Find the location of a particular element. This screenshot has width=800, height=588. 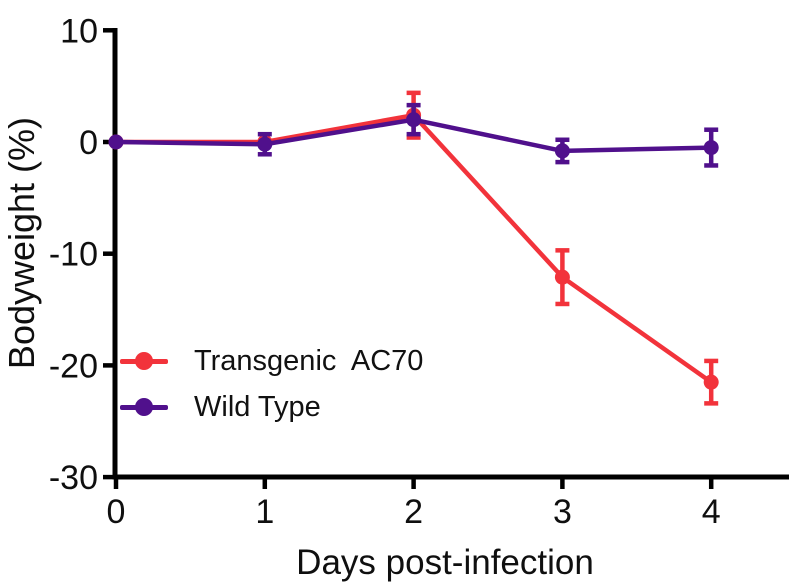

svg-text: -30 is located at coordinates (73, 478).